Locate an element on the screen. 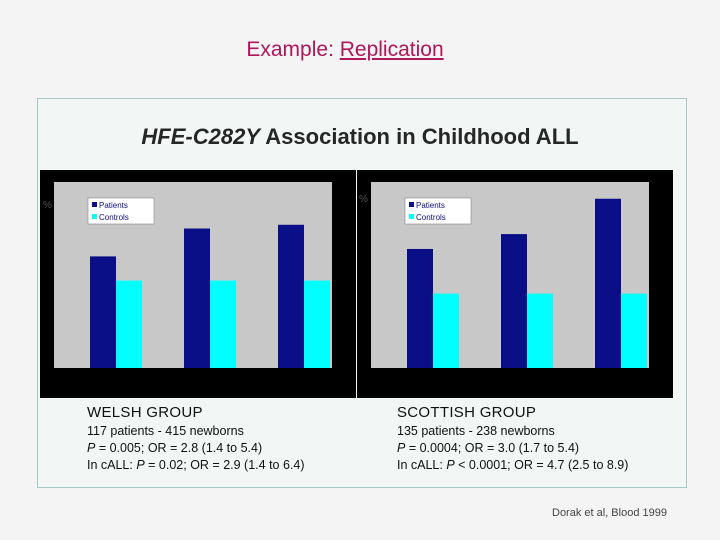  welsh-stats-line3: In cALL: P = 0.02; OR = 2.9 (1.4 to 6.4) is located at coordinates (196, 465).